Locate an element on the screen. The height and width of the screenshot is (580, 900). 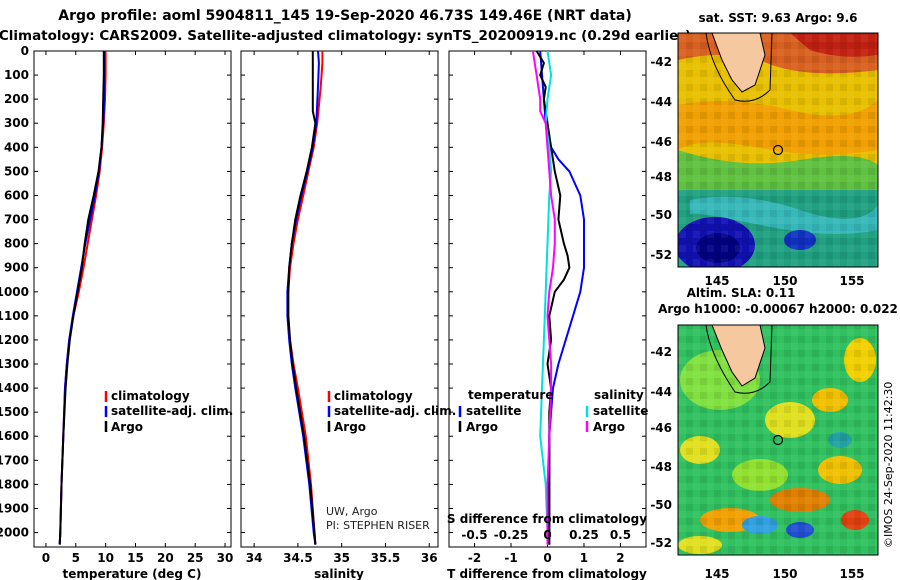
sla-lat-tick: -44 is located at coordinates (661, 392).